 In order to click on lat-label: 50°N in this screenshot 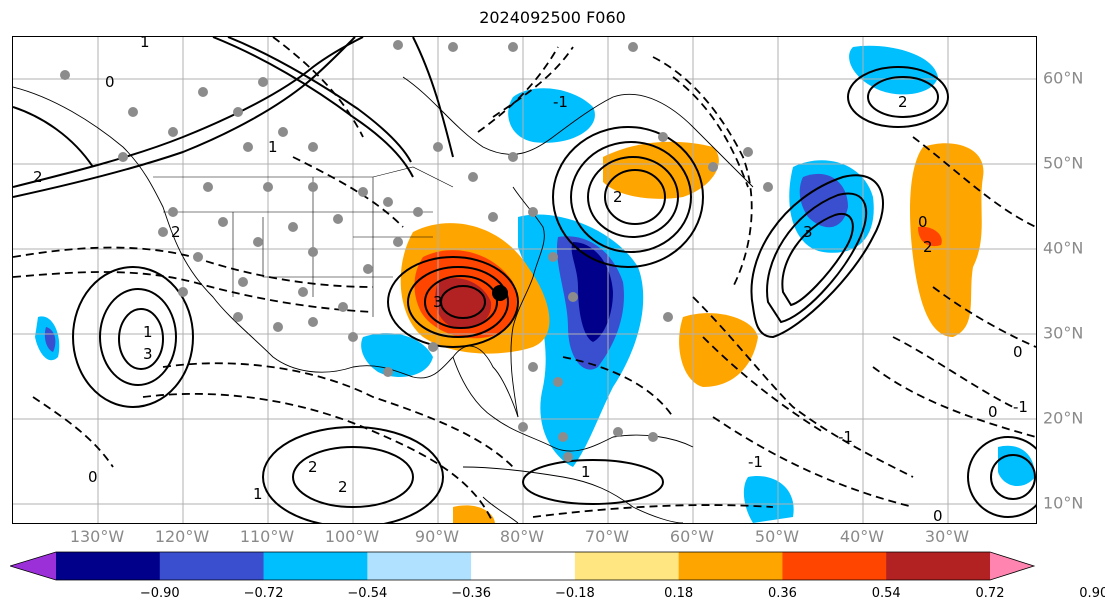, I will do `click(1063, 163)`.